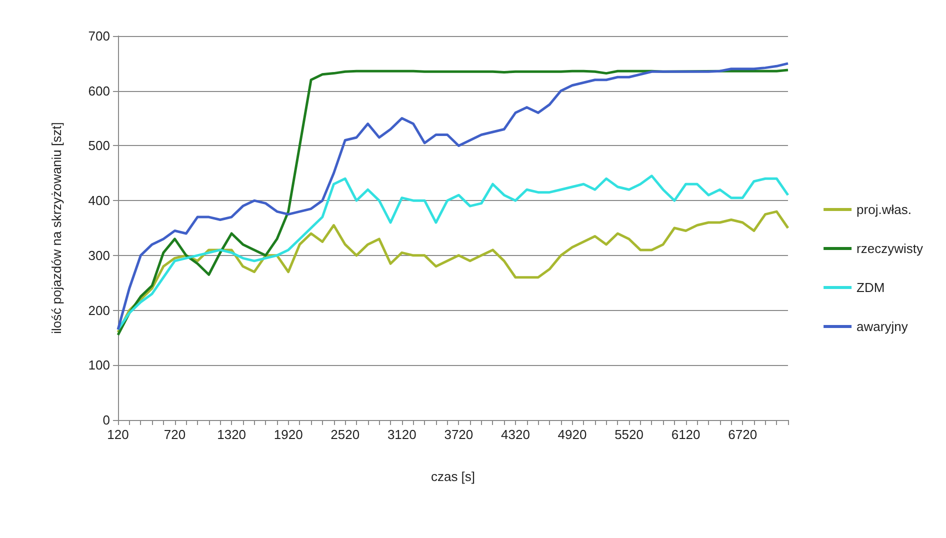  What do you see at coordinates (106, 420) in the screenshot?
I see `y-tick-label: 0` at bounding box center [106, 420].